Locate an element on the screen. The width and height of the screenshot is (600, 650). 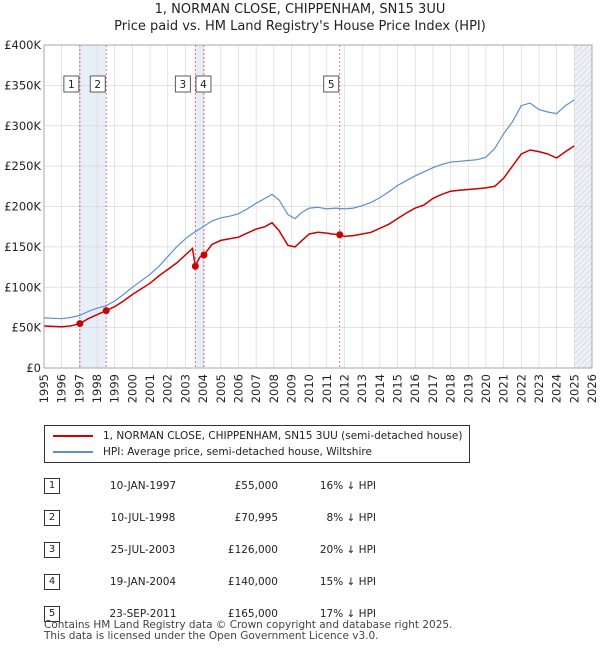
x-tick-label: 2007 is located at coordinates (256, 388).